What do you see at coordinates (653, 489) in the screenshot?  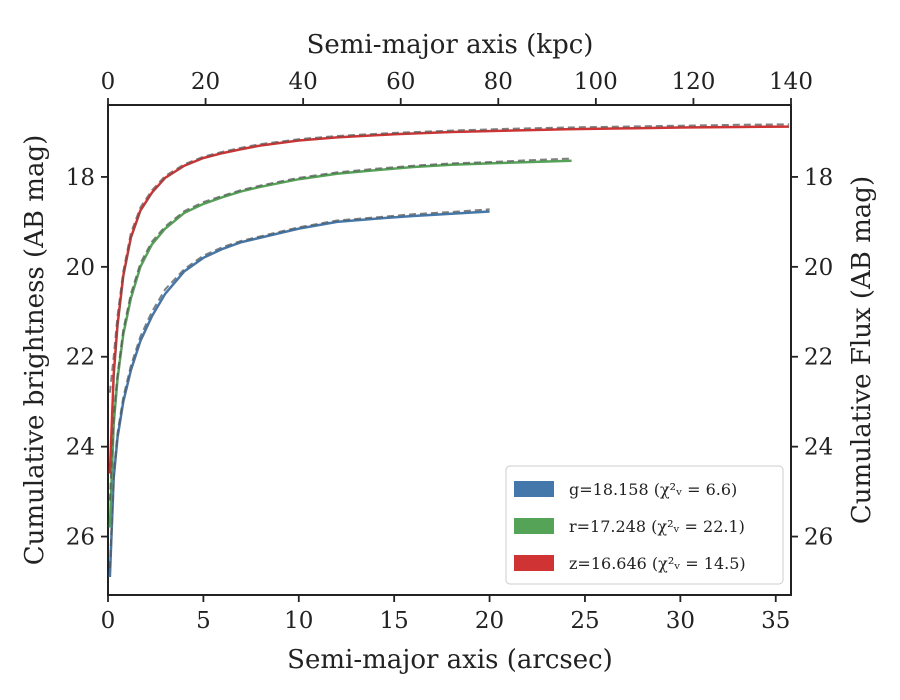 I see `legend-label-g: g=18.158 (χ²ᵥ = 6.6)` at bounding box center [653, 489].